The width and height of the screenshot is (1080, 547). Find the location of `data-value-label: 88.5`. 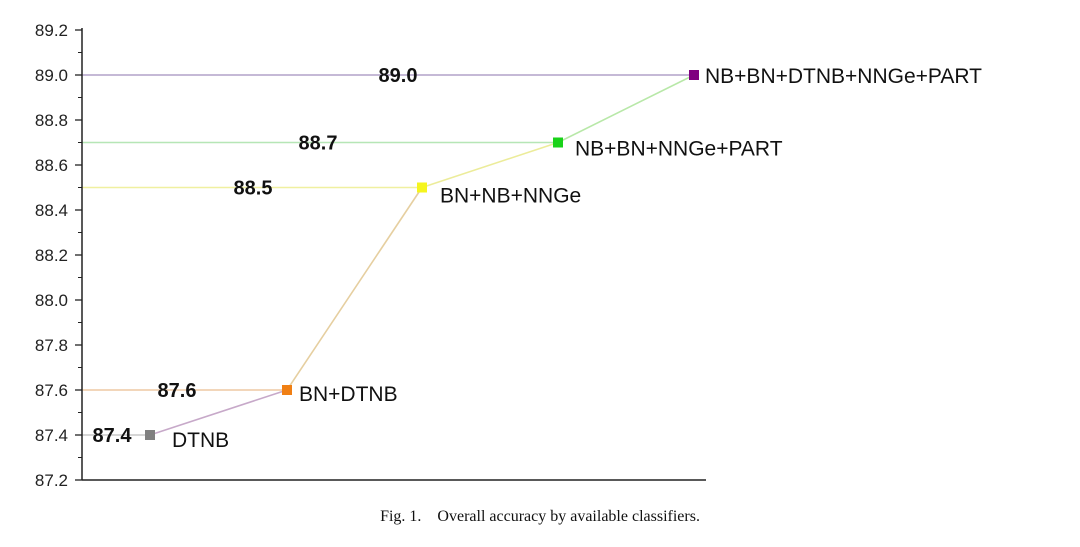

data-value-label: 88.5 is located at coordinates (253, 189).